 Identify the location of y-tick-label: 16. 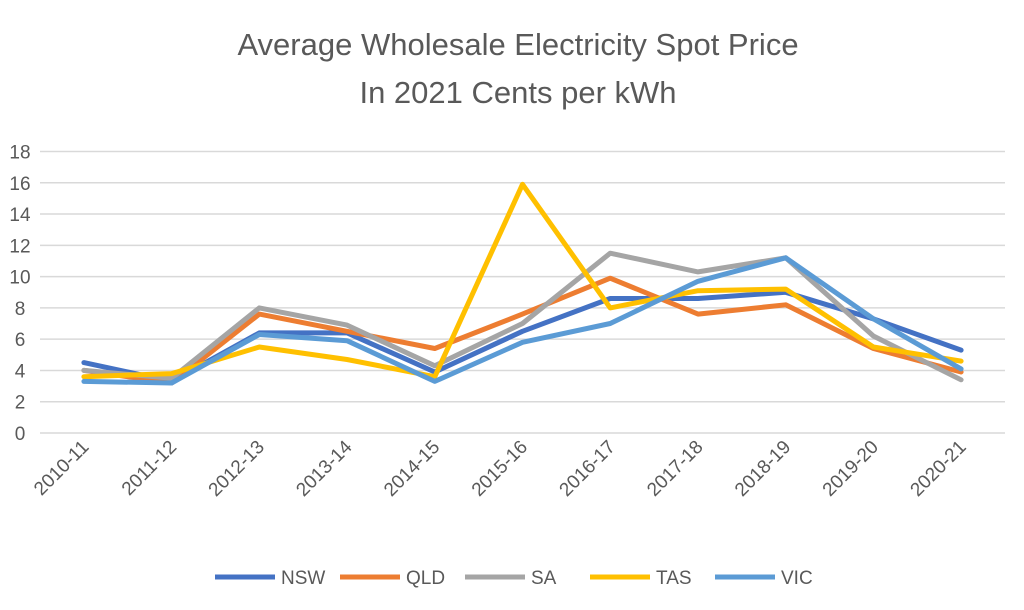
(19, 184).